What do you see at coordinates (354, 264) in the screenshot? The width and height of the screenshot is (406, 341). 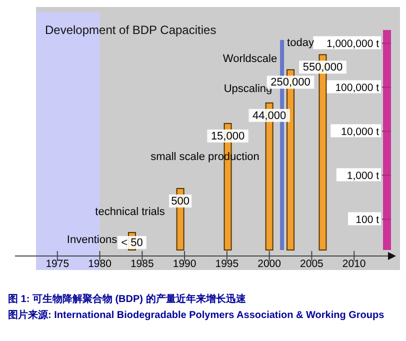 I see `x-tick-label: 2010` at bounding box center [354, 264].